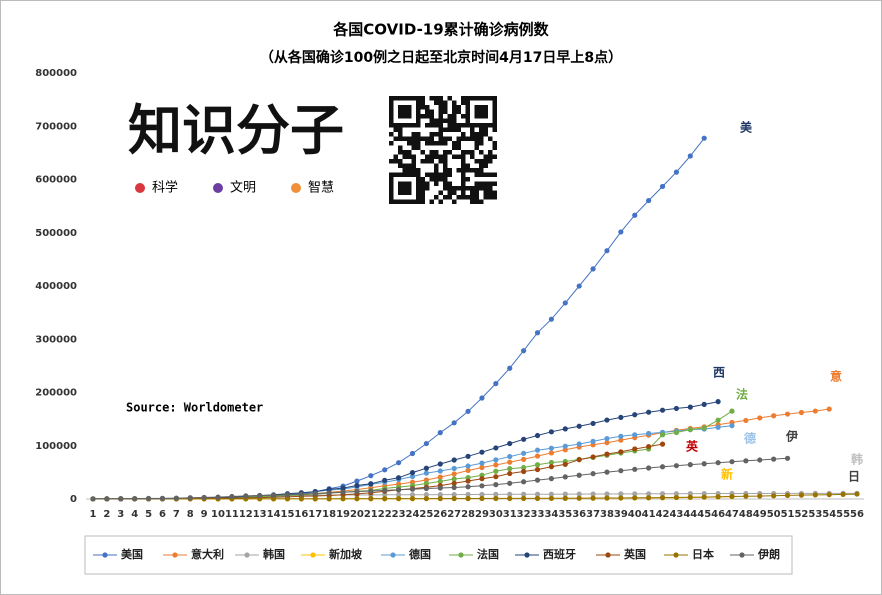 This screenshot has width=882, height=595. What do you see at coordinates (405, 188) in the screenshot?
I see `qr-finder` at bounding box center [405, 188].